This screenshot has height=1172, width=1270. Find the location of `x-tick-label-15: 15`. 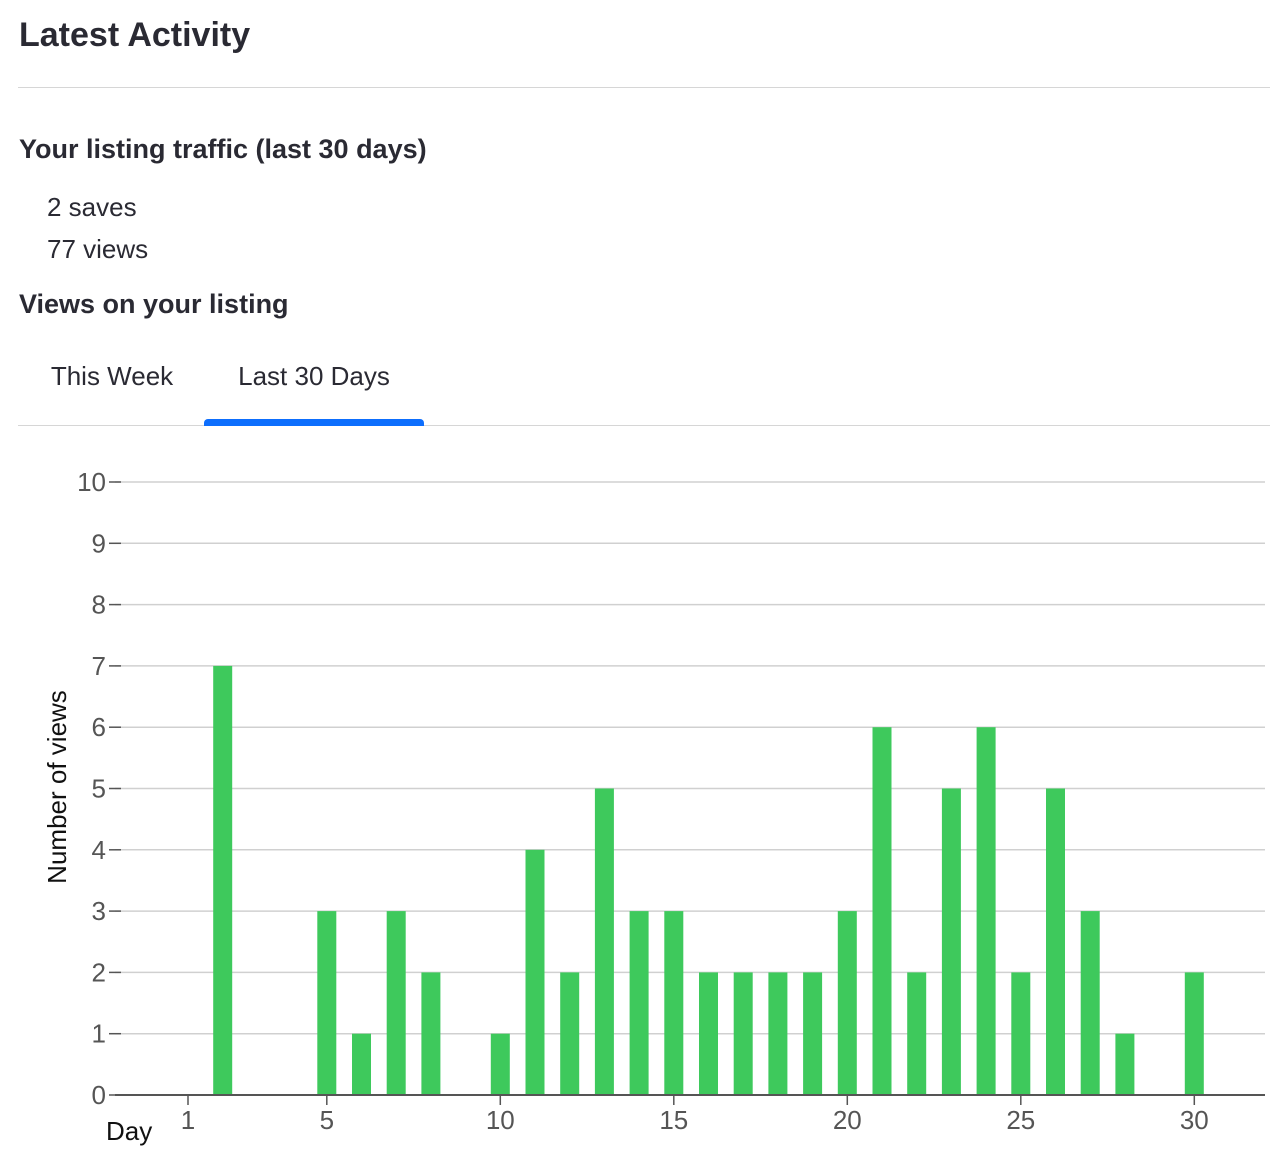

x-tick-label-15: 15 is located at coordinates (673, 1120).